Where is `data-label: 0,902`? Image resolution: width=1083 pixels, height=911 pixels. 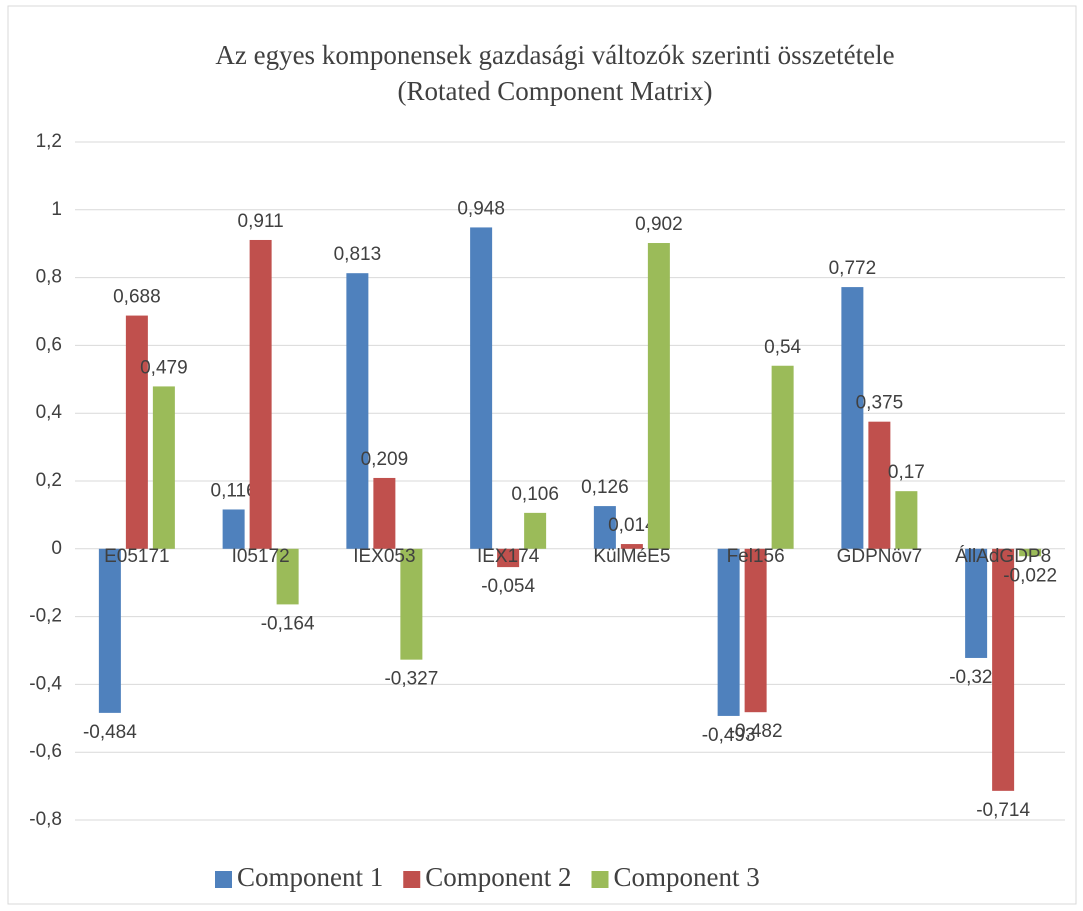 data-label: 0,902 is located at coordinates (659, 224).